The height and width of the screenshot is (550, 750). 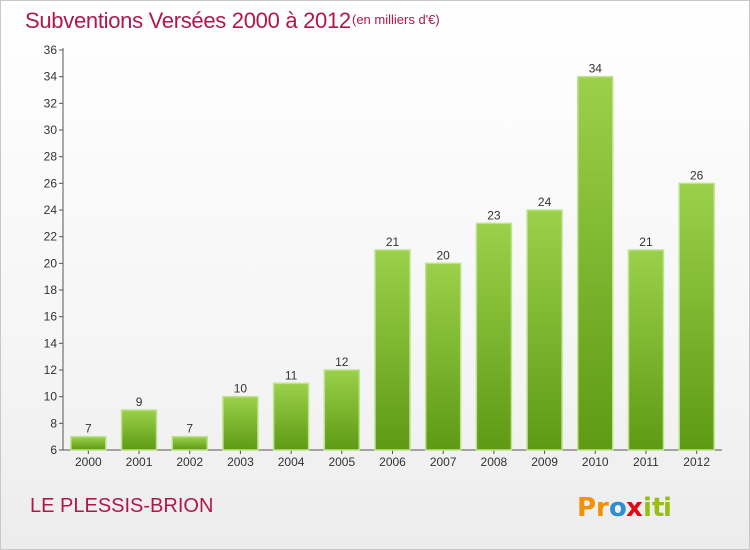 I want to click on bar-value-label: 11, so click(x=291, y=375).